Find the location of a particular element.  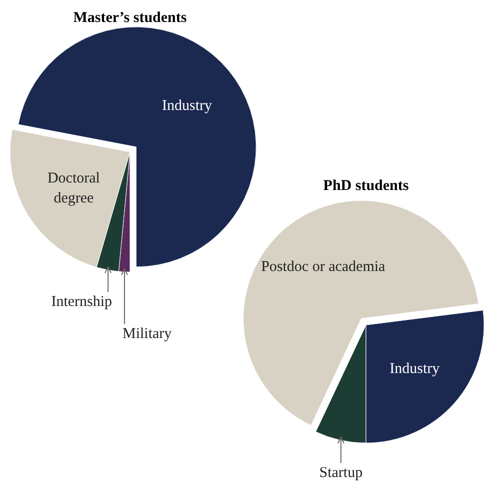

chart-title: Master’s students is located at coordinates (130, 18).